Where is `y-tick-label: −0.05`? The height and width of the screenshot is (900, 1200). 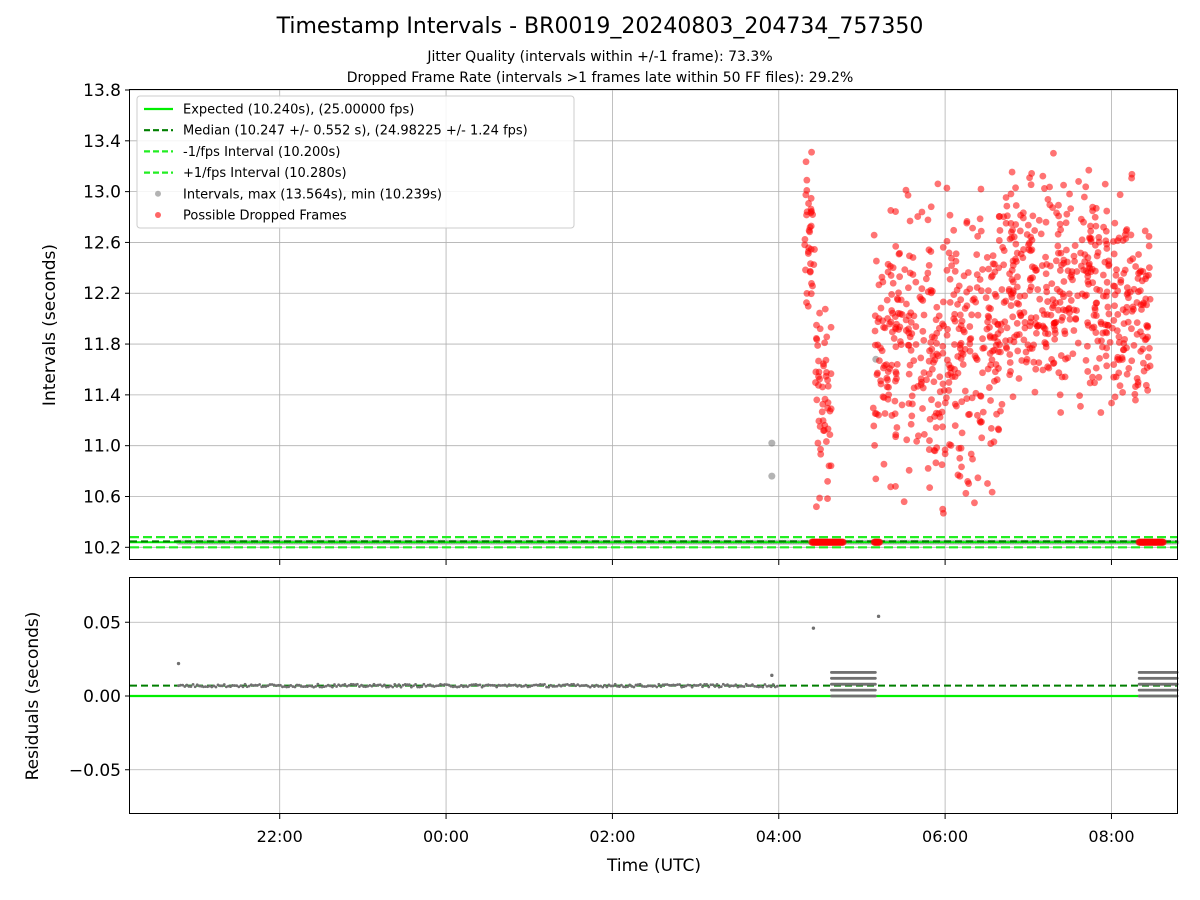 y-tick-label: −0.05 is located at coordinates (95, 771).